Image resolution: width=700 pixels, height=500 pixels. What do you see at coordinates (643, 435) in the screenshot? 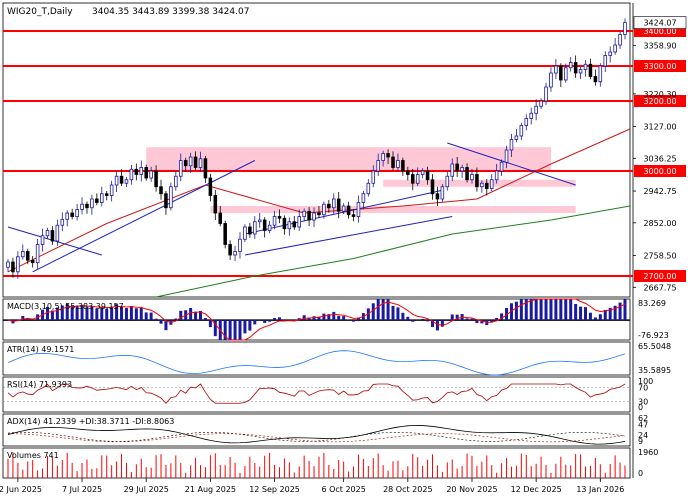
I see `indicator-tick-adx: 24` at bounding box center [643, 435].